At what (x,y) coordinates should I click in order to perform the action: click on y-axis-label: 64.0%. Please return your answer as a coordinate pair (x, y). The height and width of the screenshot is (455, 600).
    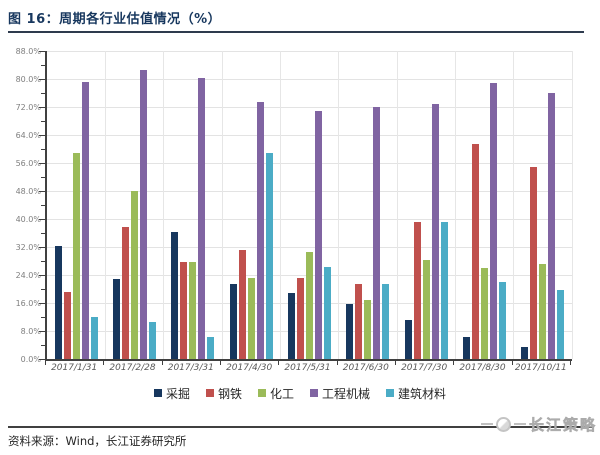
    Looking at the image, I should click on (28, 135).